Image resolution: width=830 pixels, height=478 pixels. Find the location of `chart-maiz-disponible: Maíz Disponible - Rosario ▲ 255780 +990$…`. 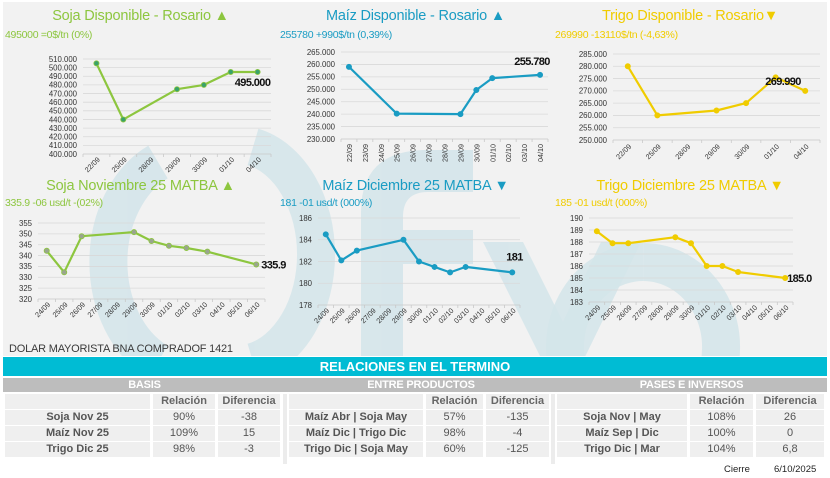

chart-maiz-disponible: Maíz Disponible - Rosario ▲ 255780 +990$… is located at coordinates (415, 87).